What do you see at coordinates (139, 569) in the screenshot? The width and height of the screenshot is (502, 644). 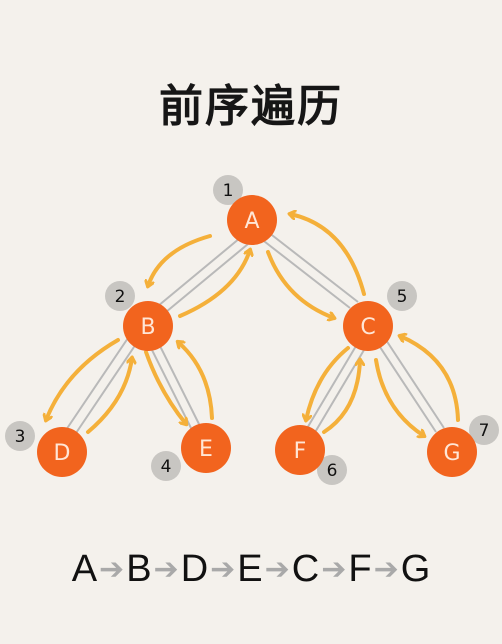 I see `sequence-item: B` at bounding box center [139, 569].